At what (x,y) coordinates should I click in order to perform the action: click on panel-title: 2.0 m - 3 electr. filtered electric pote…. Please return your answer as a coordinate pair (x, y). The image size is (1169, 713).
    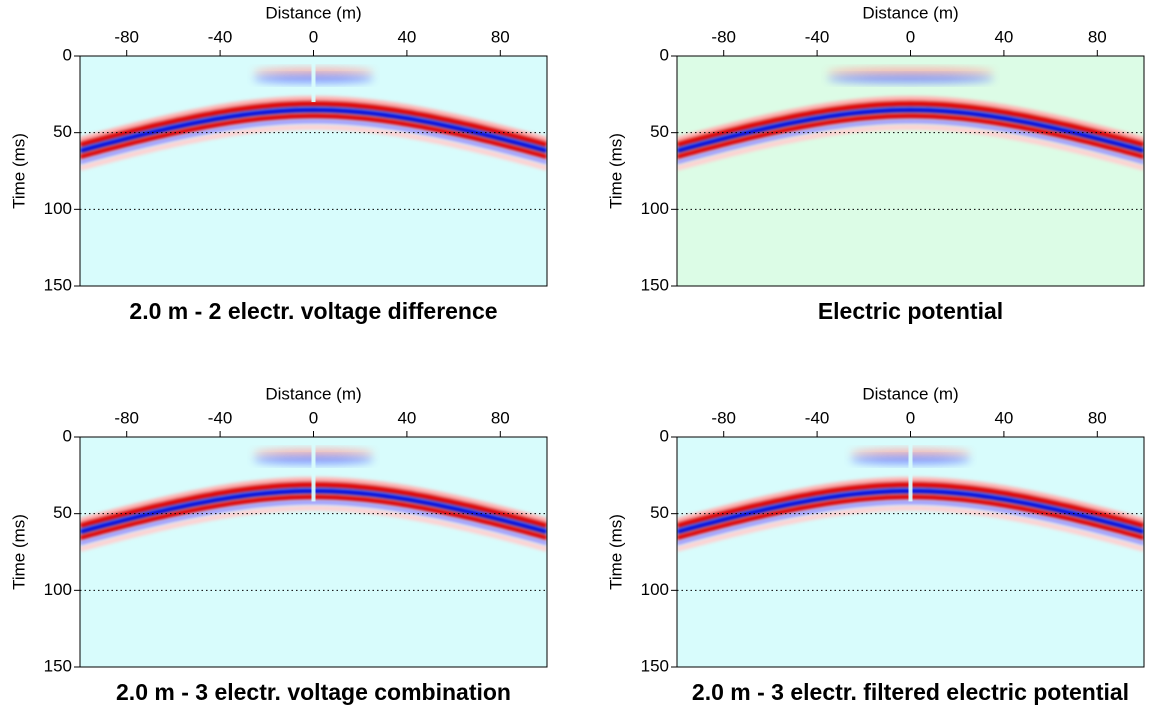
    Looking at the image, I should click on (910, 692).